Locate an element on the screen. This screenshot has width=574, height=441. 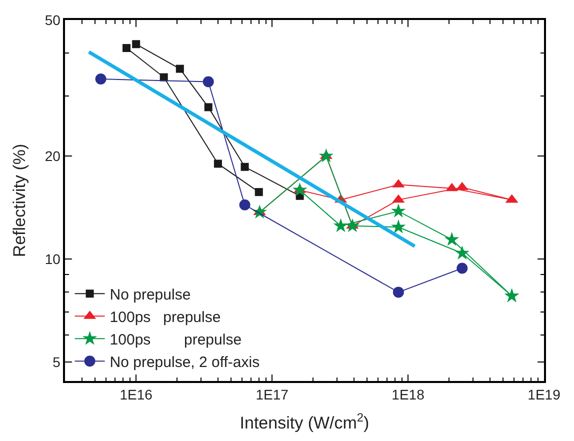
x-tick-label: 1E18 is located at coordinates (408, 394).